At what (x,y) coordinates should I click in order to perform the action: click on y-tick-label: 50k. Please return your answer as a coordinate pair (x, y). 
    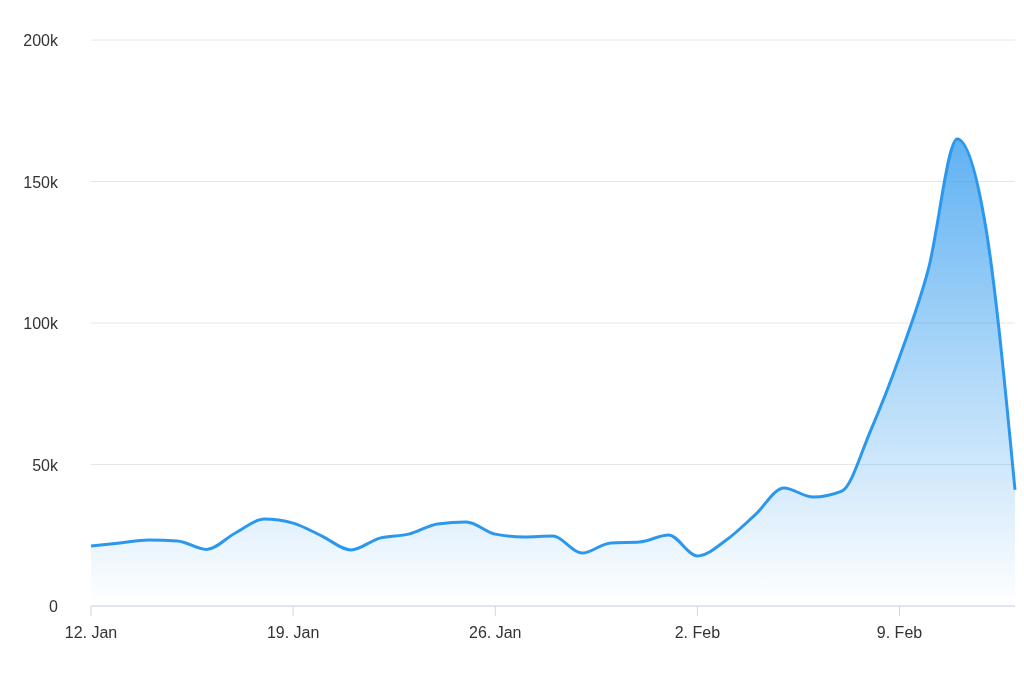
    Looking at the image, I should click on (45, 465).